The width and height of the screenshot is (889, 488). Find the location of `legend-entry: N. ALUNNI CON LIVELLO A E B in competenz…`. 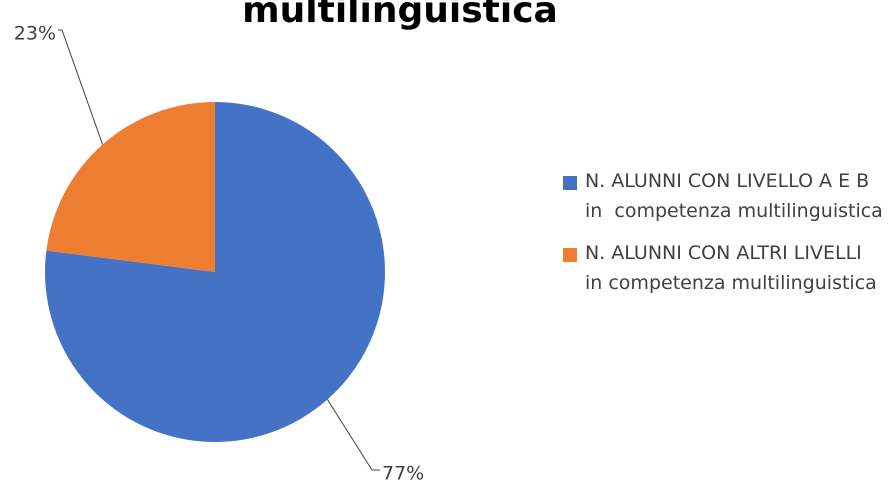

legend-entry: N. ALUNNI CON LIVELLO A E B in competenz… is located at coordinates (723, 196).